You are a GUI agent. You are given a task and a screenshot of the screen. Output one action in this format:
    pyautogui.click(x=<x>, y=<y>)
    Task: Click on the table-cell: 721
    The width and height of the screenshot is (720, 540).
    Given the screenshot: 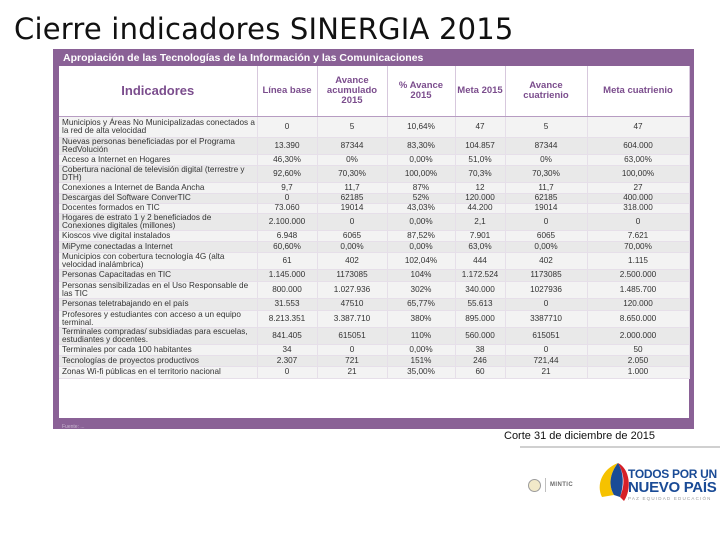 What is the action you would take?
    pyautogui.click(x=352, y=361)
    